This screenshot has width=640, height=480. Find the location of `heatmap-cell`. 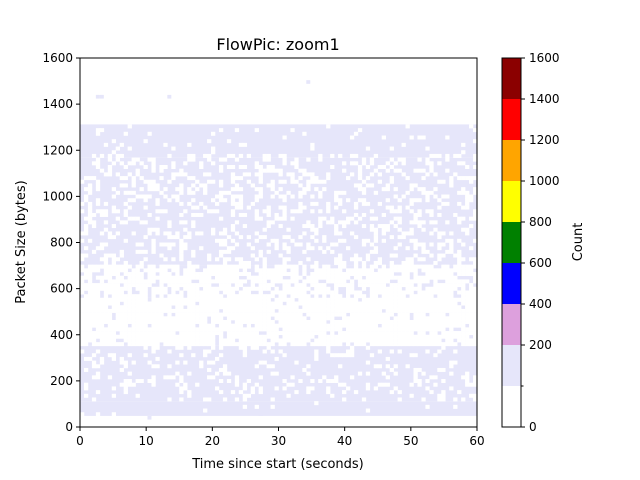

heatmap-cell is located at coordinates (101, 96).